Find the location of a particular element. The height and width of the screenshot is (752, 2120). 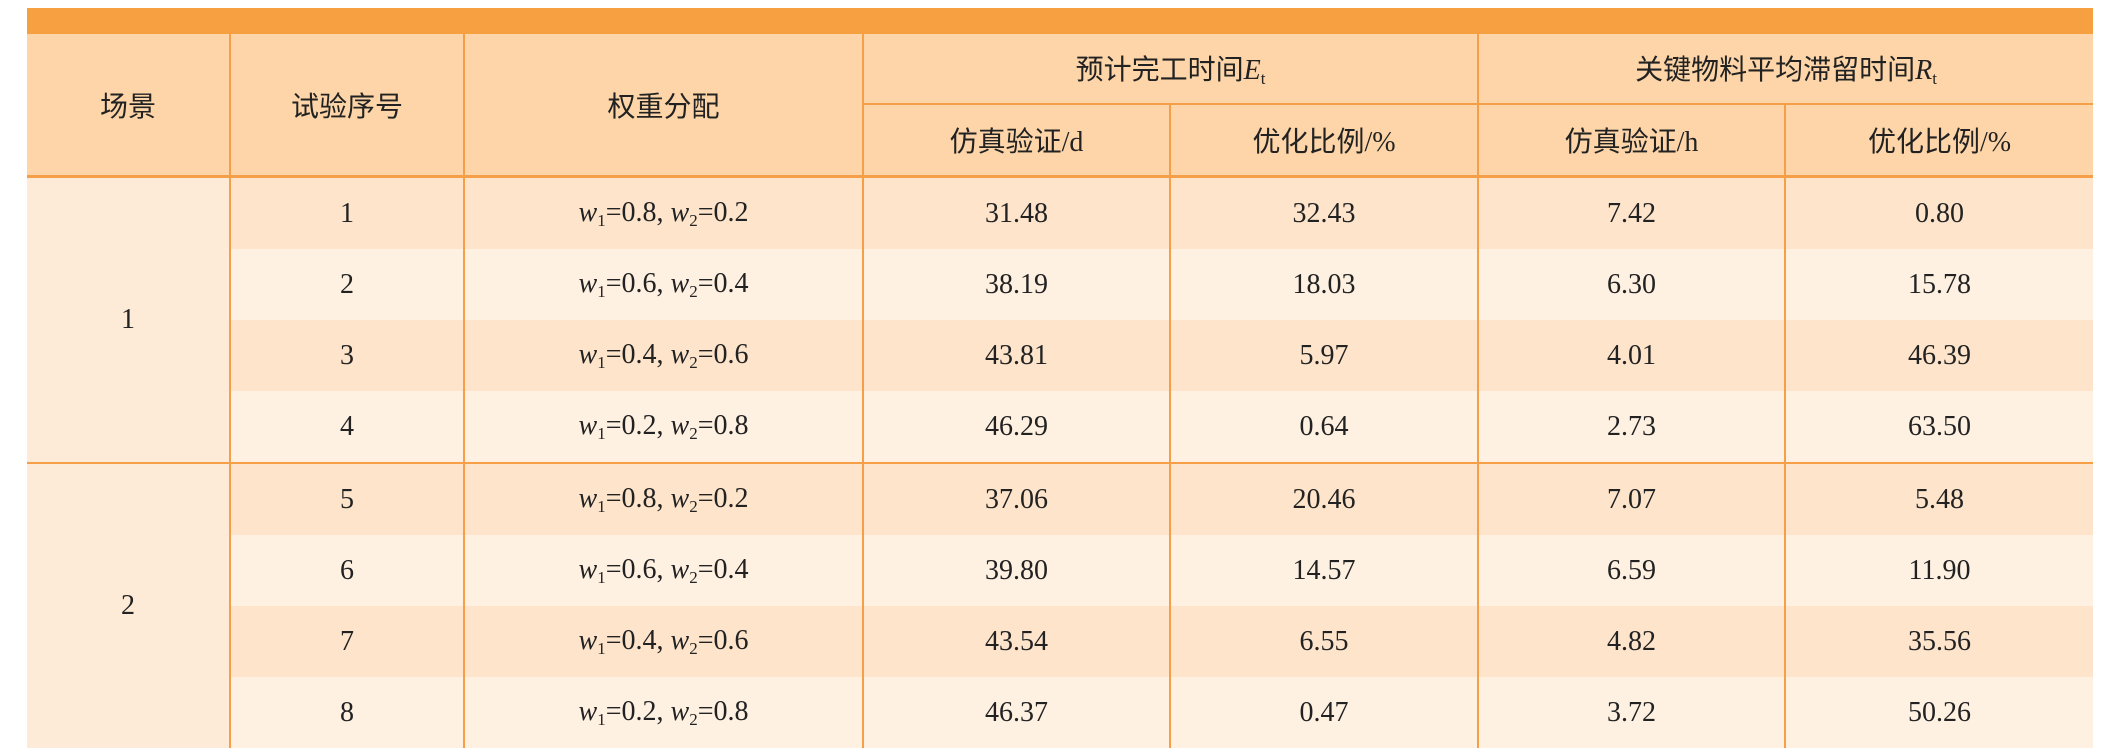

sub-header: 优化比例/% is located at coordinates (1939, 141).